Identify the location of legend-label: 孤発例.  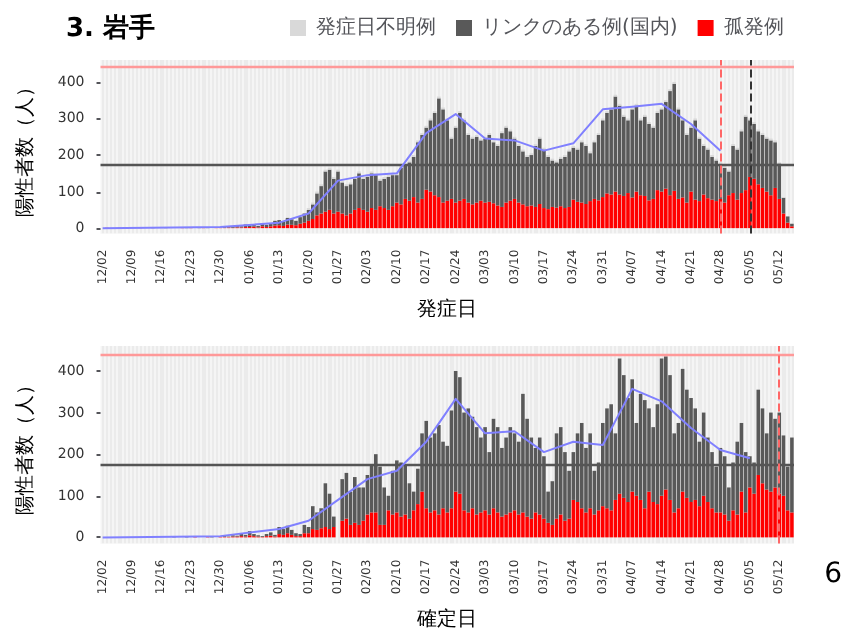
(753, 27).